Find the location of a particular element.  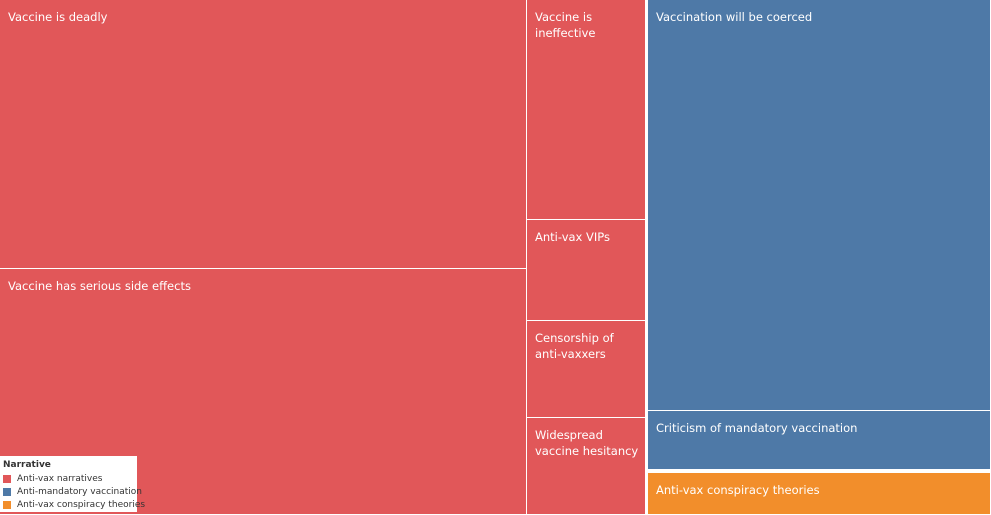

treemap-tile-vaccine-is-ineffective: Vaccine is ineffective is located at coordinates (586, 110).